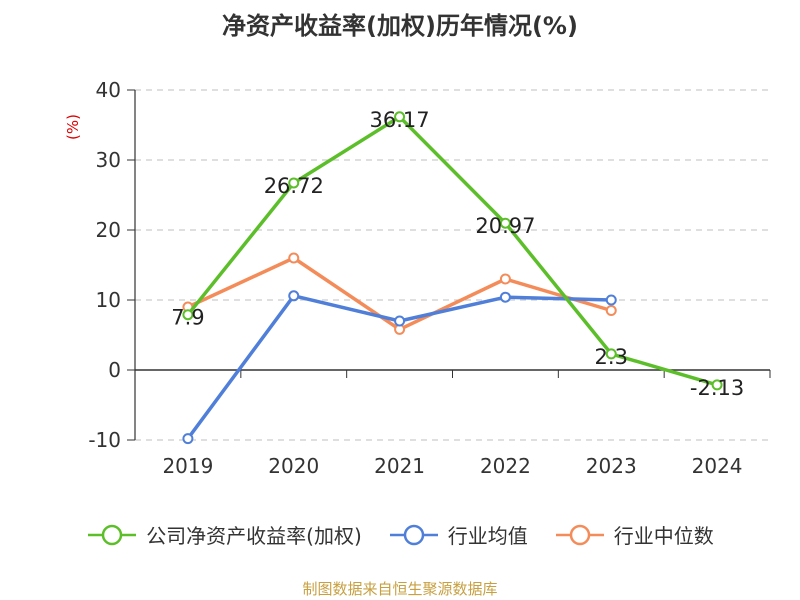 The width and height of the screenshot is (800, 600). I want to click on legend-item: 行业中位数, so click(634, 534).